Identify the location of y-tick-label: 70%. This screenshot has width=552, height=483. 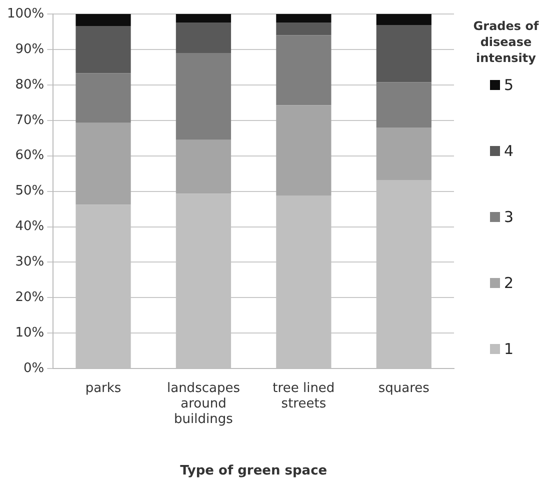
(29, 120).